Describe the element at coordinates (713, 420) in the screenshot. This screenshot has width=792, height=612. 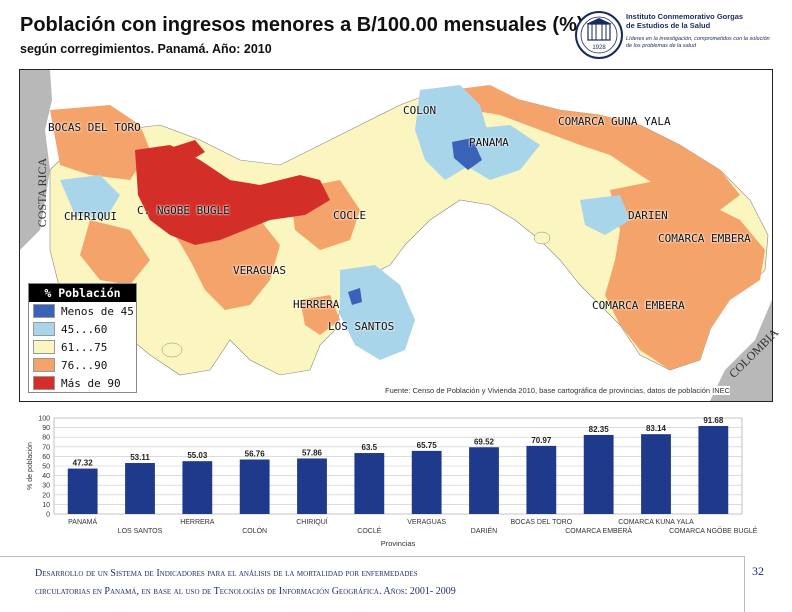
I see `bar-value-label: 91.68` at that location.